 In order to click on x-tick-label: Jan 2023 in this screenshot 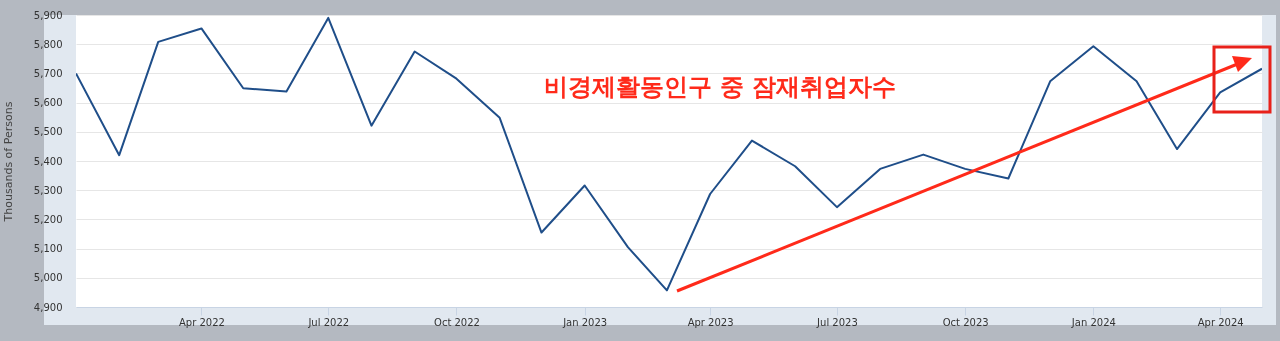, I will do `click(585, 322)`.